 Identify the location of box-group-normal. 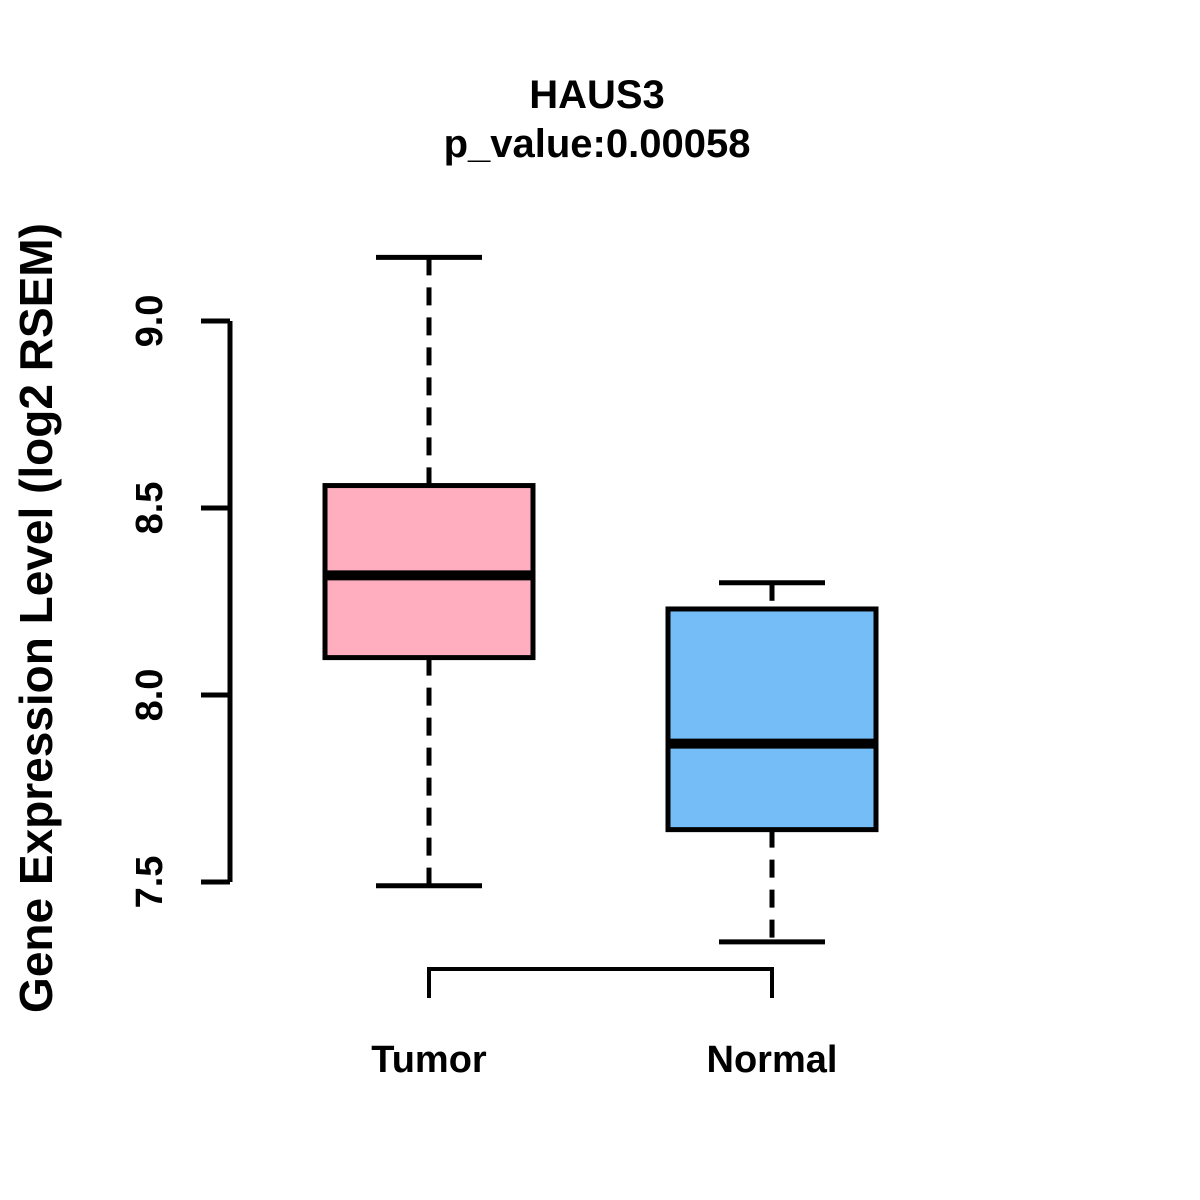
(772, 762).